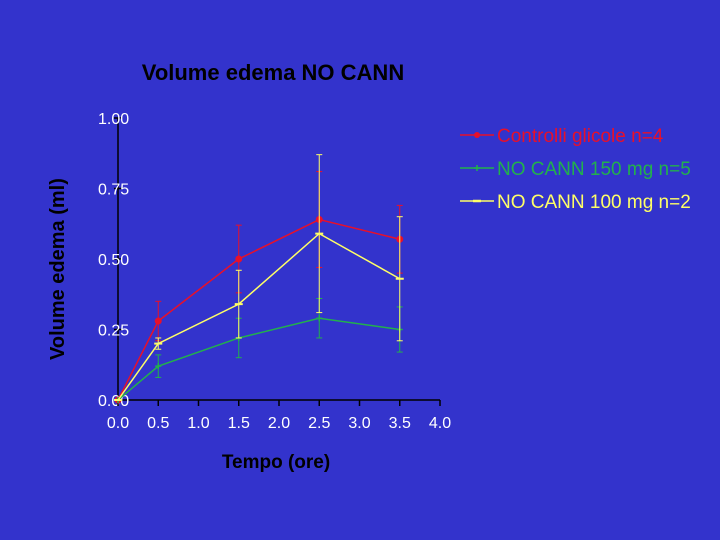 The width and height of the screenshot is (720, 540). I want to click on x-ticks: 0.0 0.5 1.0 1.5 2.0 2.5 3.0 3.5 4.0, so click(279, 416).